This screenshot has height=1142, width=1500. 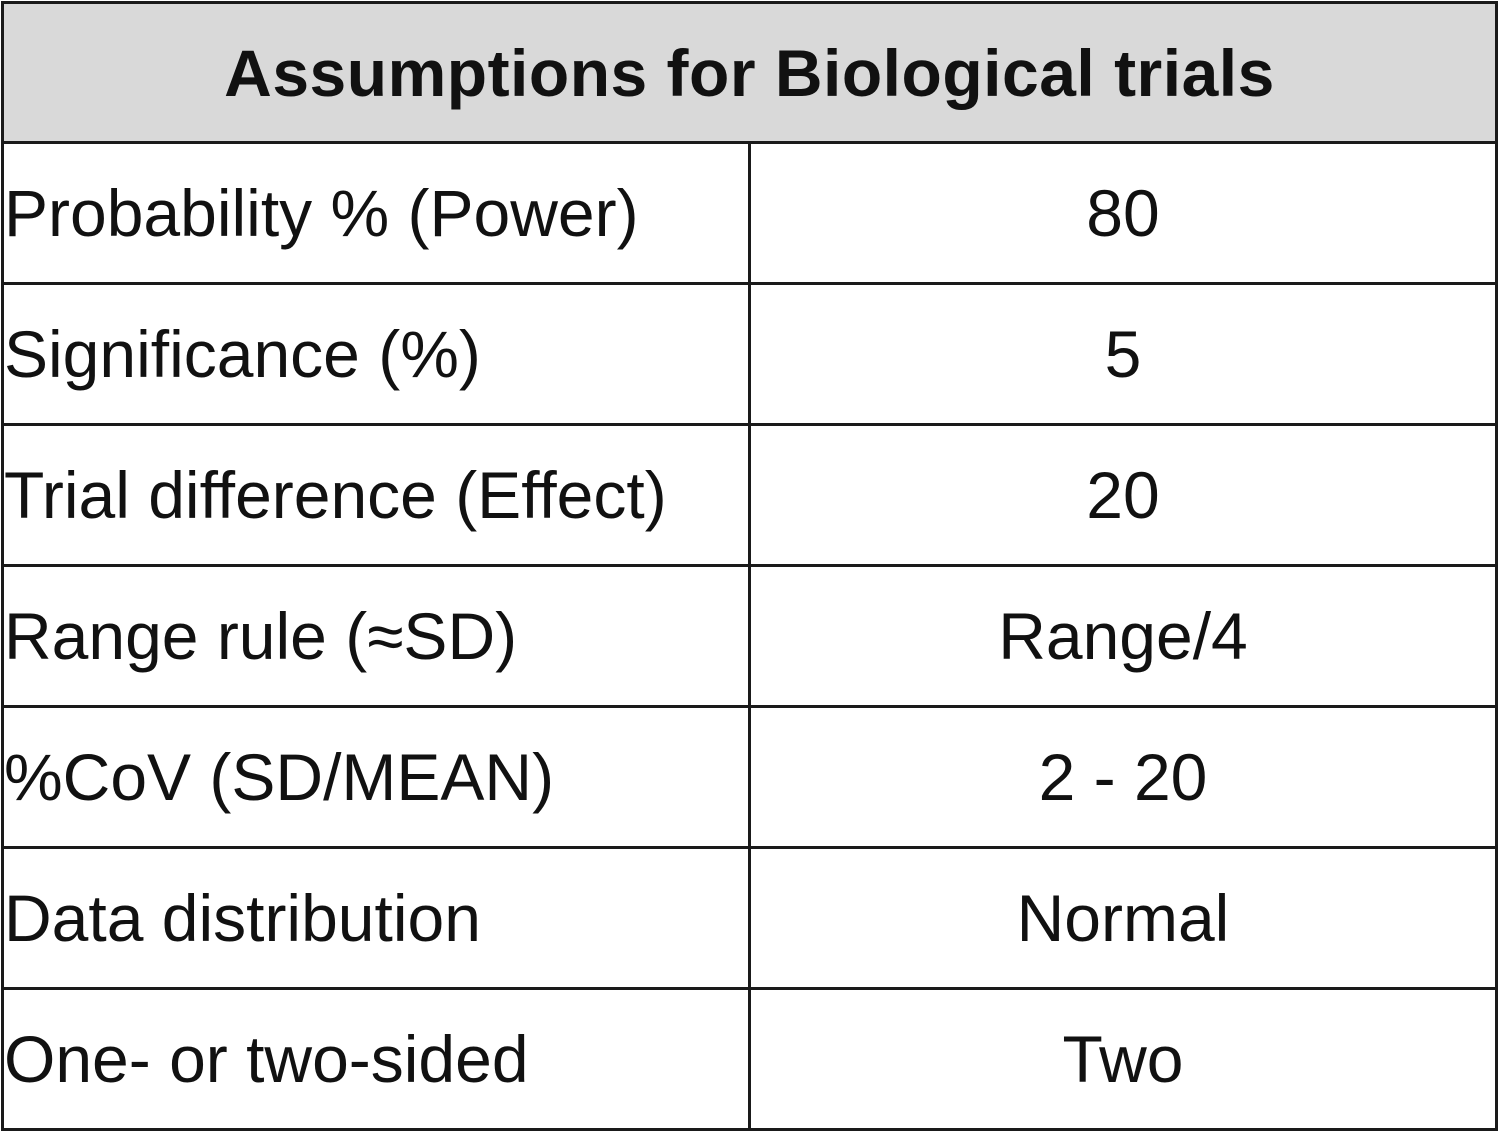 I want to click on table-row: Probability % (Power) 80, so click(x=749, y=213).